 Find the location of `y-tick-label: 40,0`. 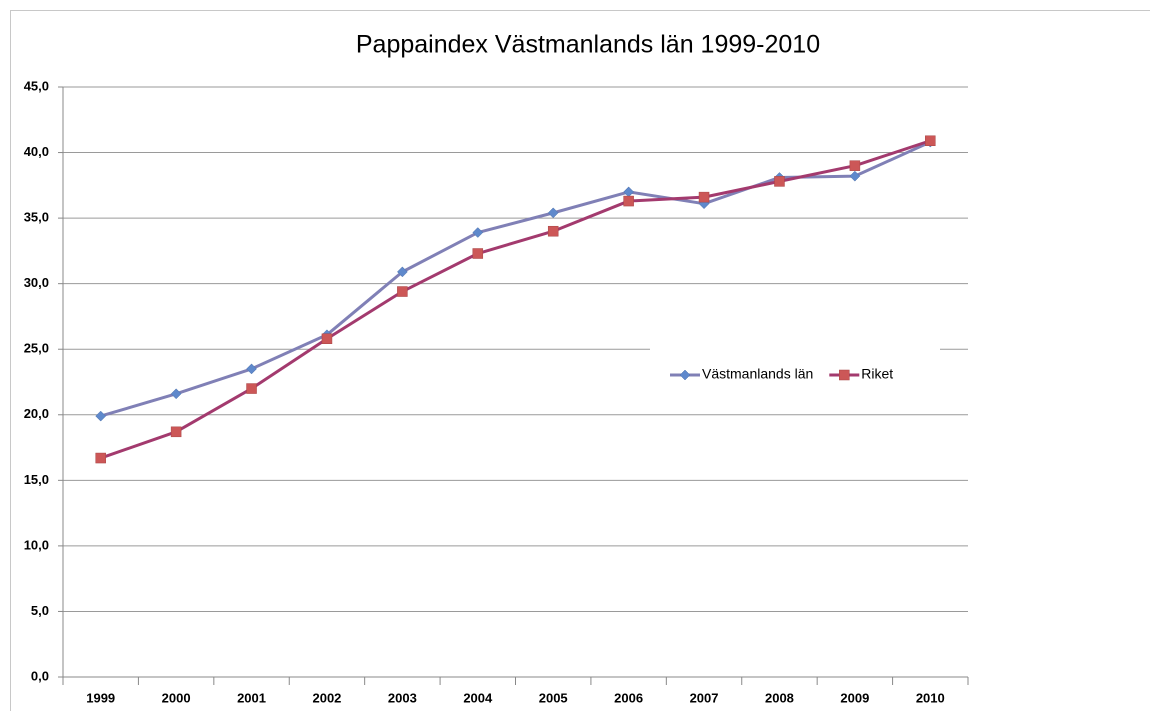

y-tick-label: 40,0 is located at coordinates (36, 151).